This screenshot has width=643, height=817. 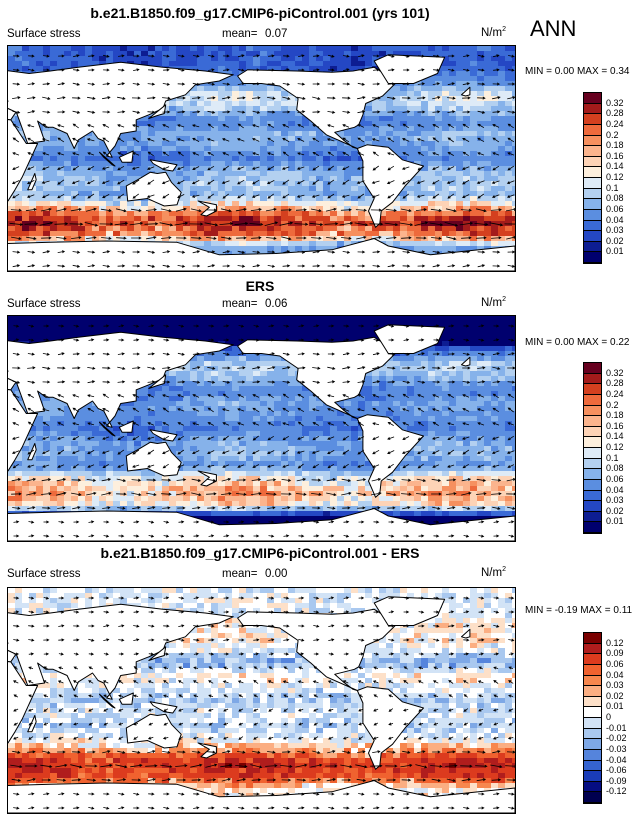 What do you see at coordinates (616, 780) in the screenshot?
I see `colorbar-tick-label: -0.09` at bounding box center [616, 780].